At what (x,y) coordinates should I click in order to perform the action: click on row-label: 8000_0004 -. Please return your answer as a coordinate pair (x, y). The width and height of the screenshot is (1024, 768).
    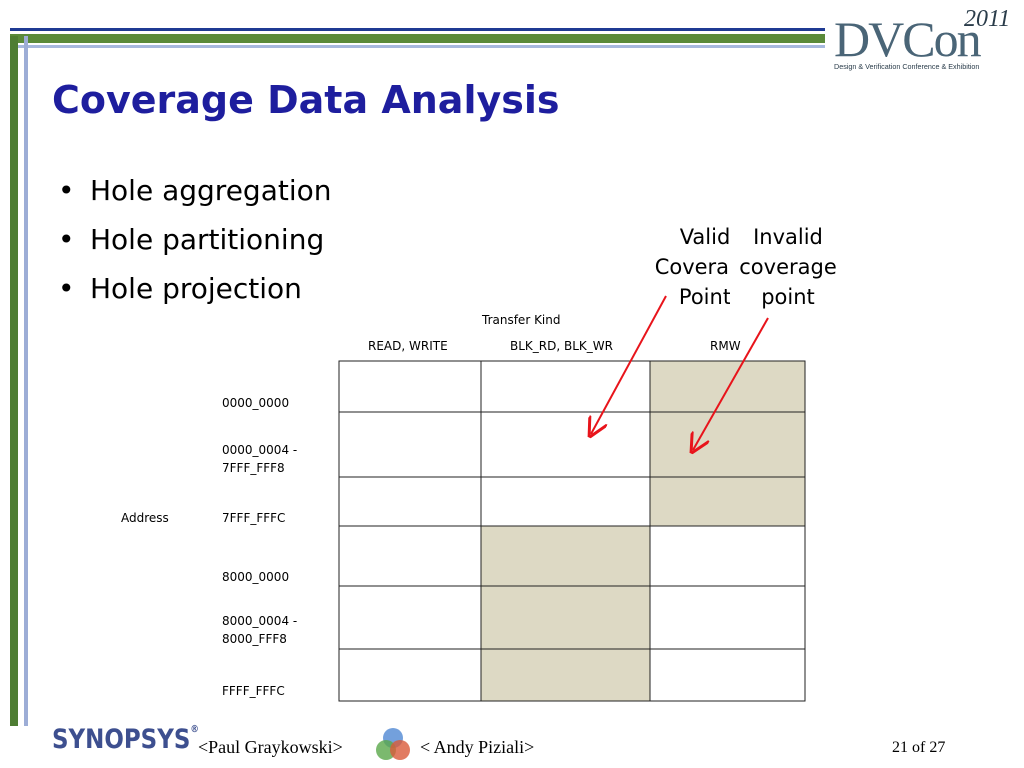
    Looking at the image, I should click on (260, 621).